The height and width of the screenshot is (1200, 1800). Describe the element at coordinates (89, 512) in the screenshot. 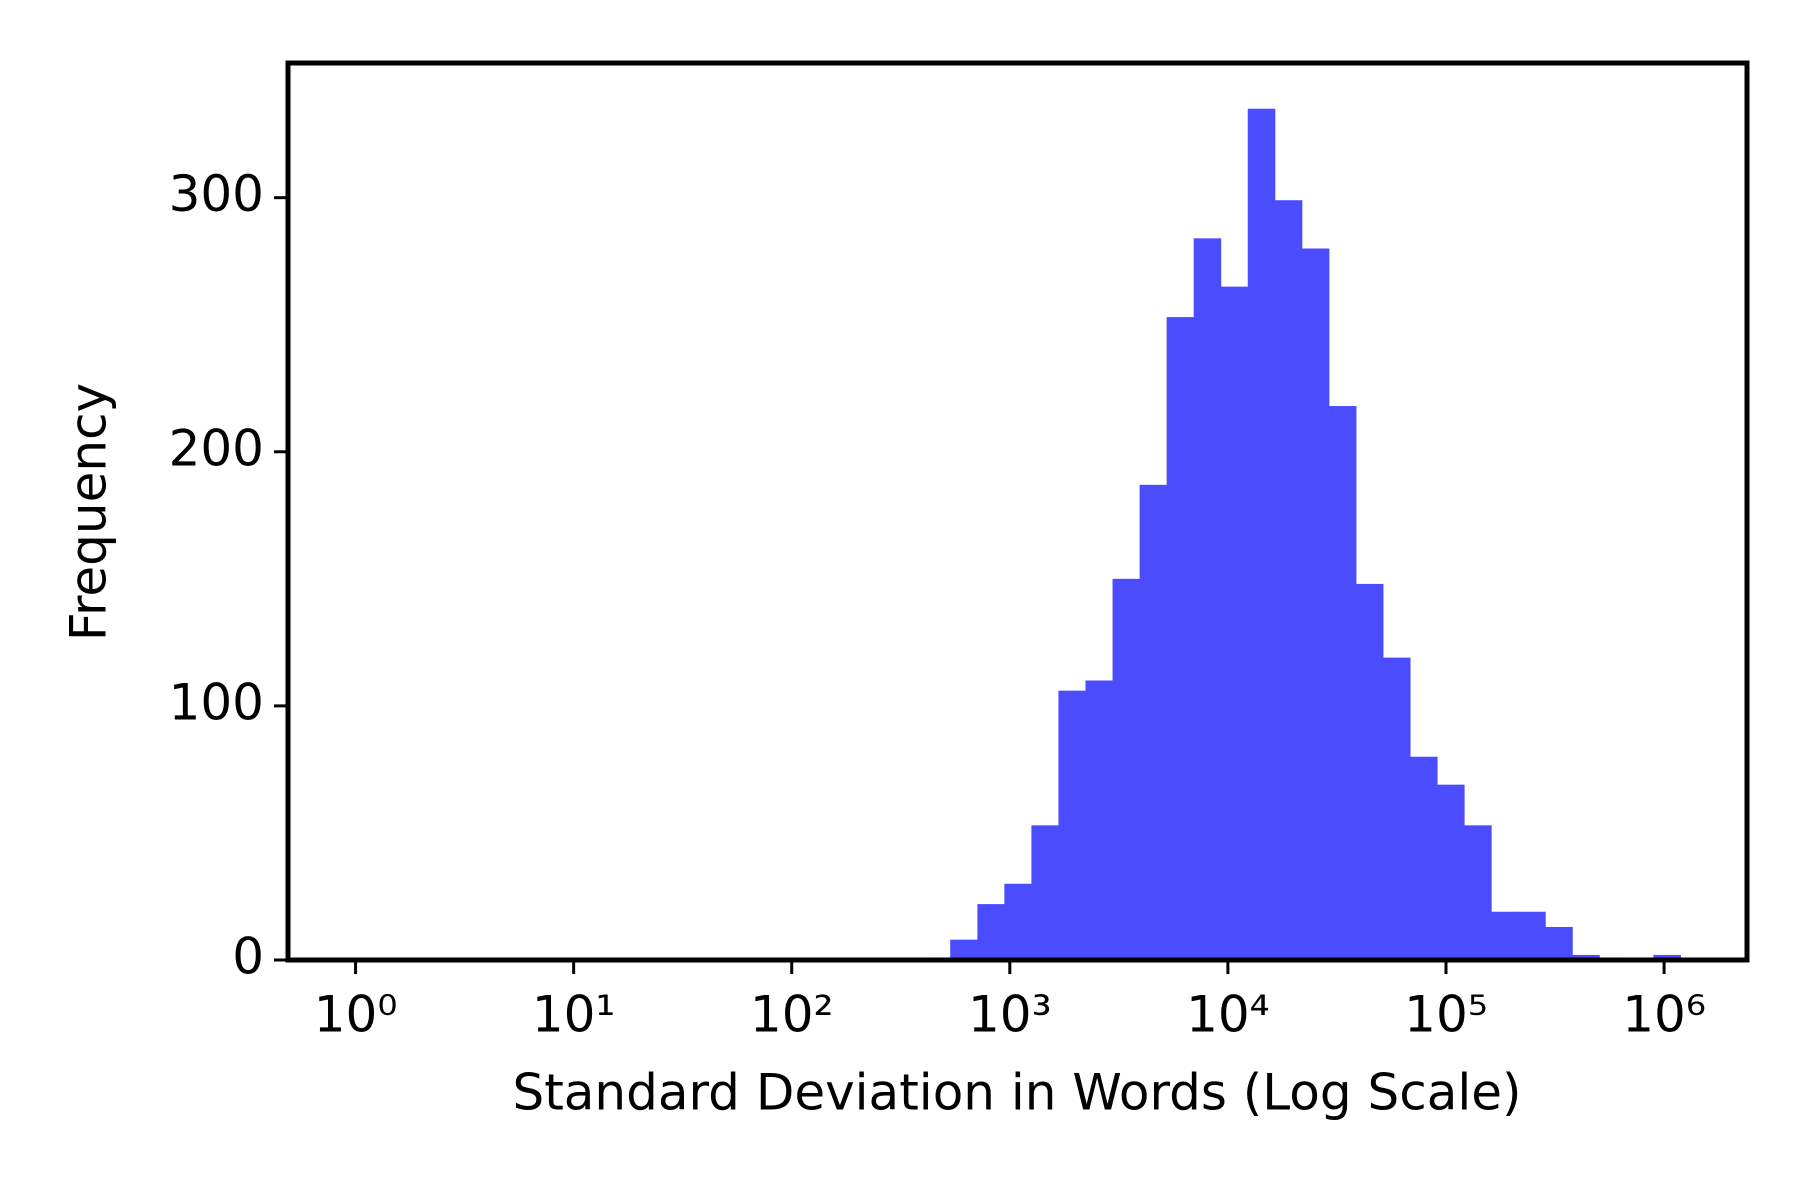

I see `y-axis-label: Frequency` at that location.